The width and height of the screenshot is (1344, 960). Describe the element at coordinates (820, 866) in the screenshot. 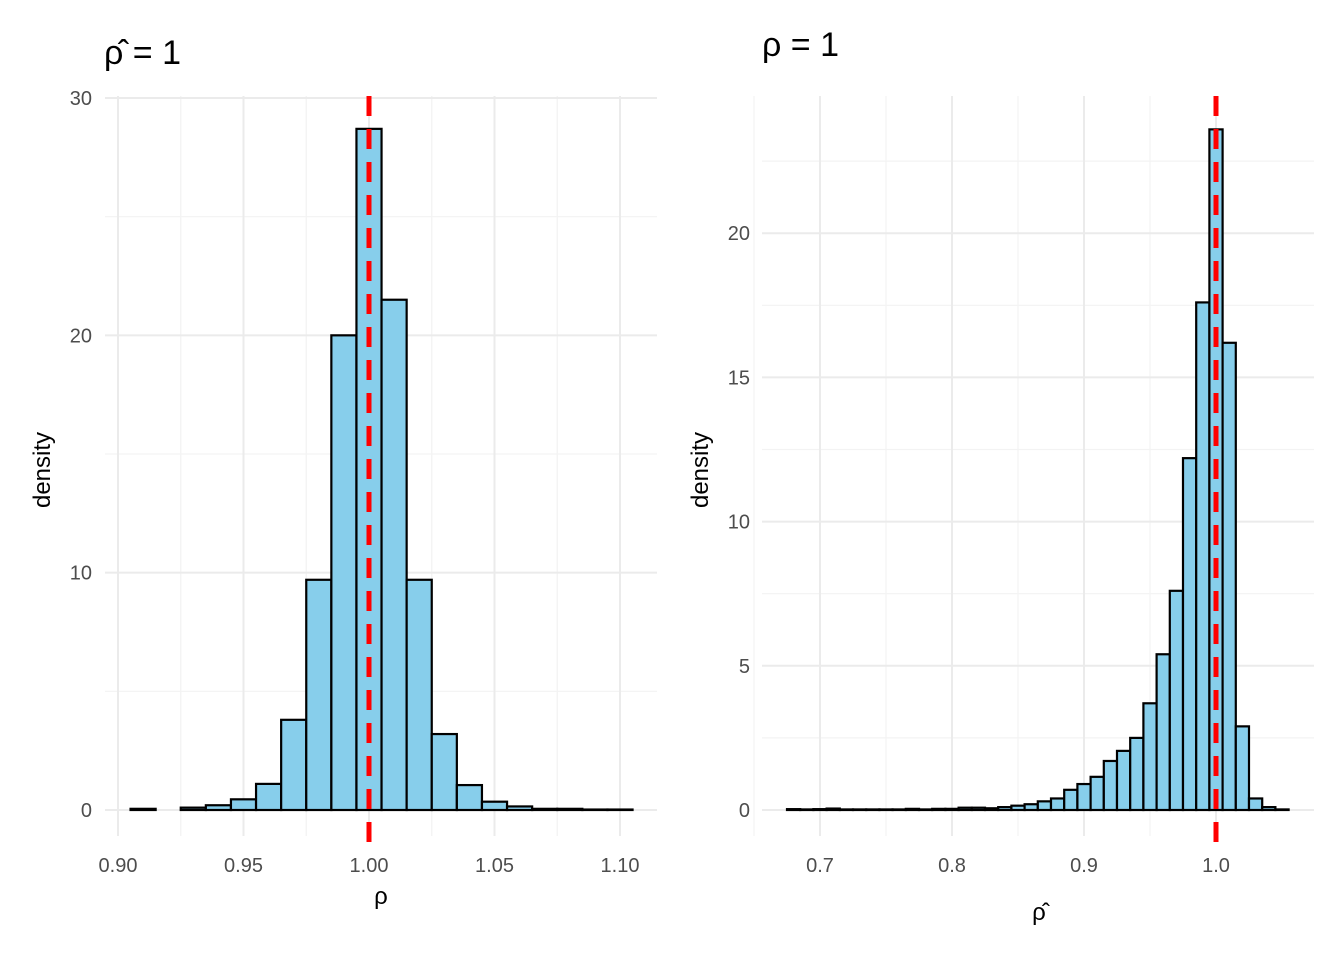

I see `x-tick-label: 0.7` at that location.